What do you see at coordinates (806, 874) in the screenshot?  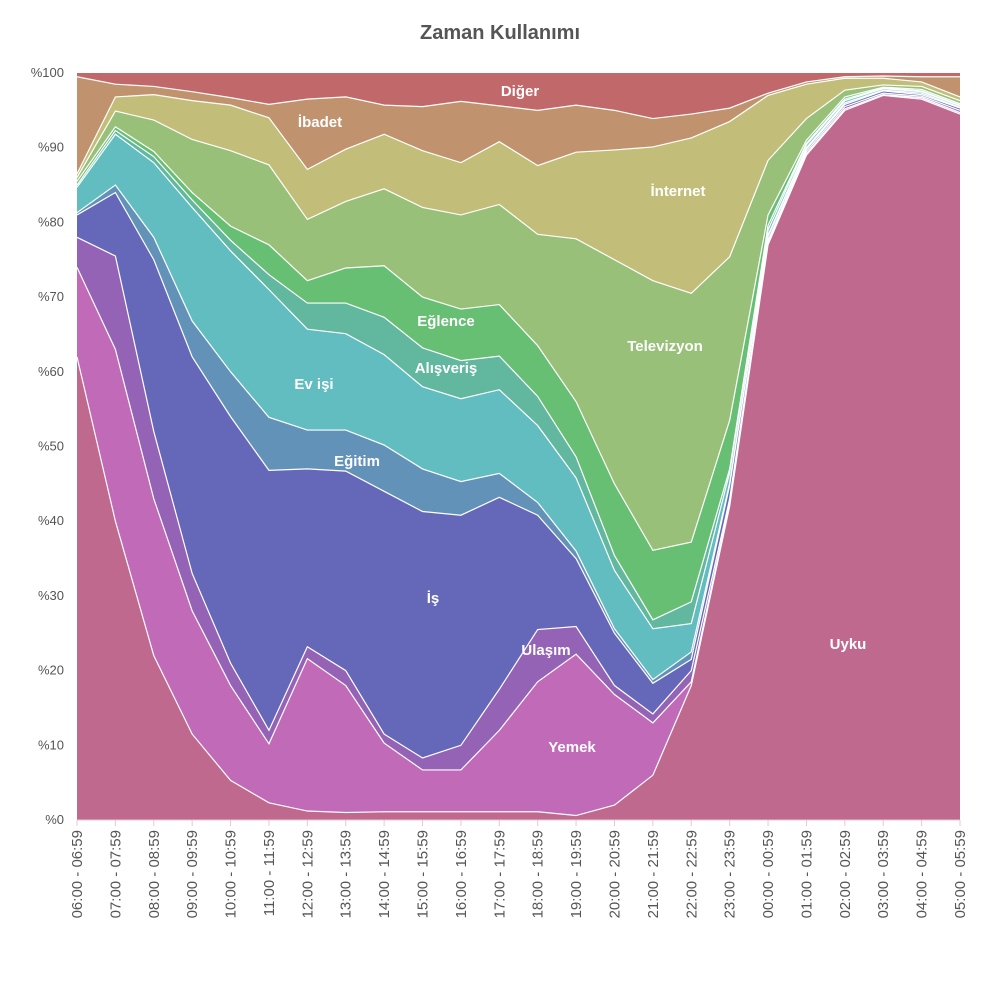 I see `x-tick-label: 01:00 - 01:59` at bounding box center [806, 874].